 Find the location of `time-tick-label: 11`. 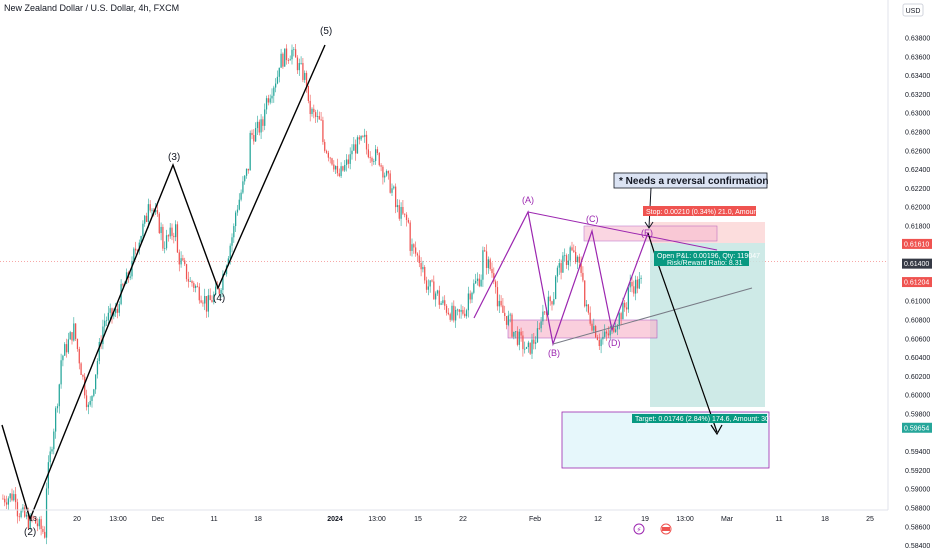

time-tick-label: 11 is located at coordinates (778, 519).